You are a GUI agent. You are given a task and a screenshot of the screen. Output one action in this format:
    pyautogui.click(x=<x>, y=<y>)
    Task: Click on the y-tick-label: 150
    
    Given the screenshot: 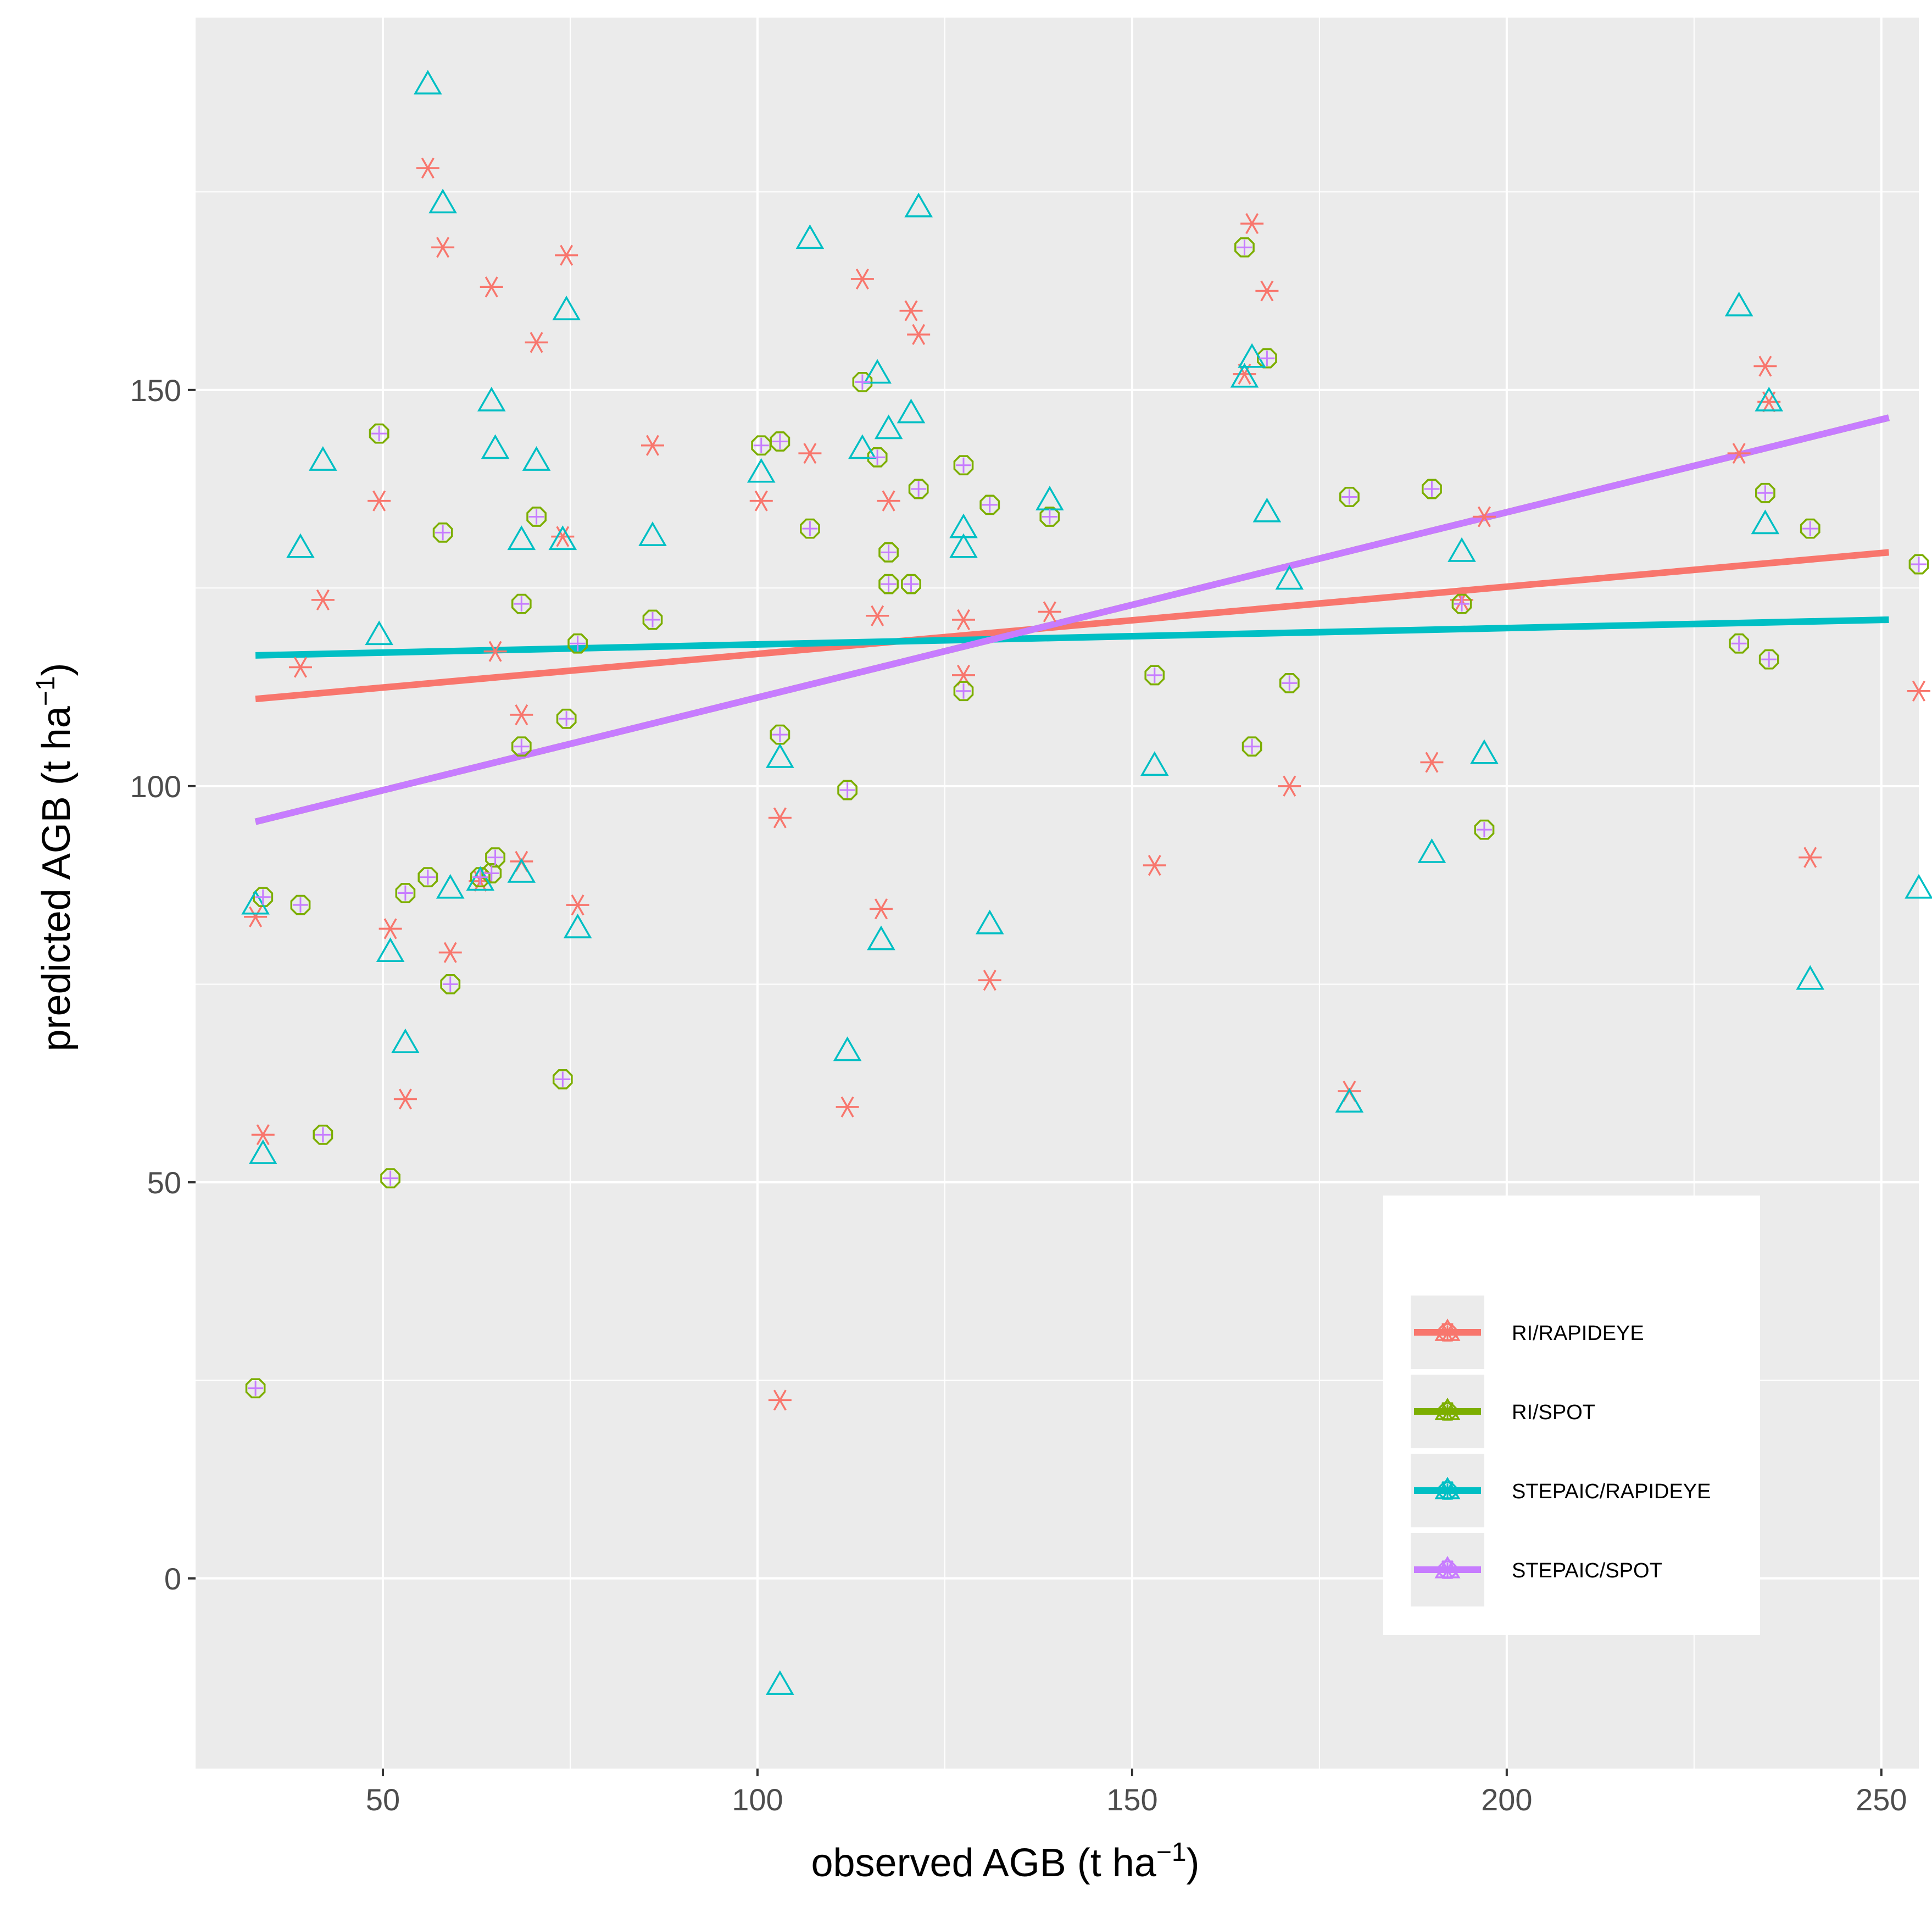 What is the action you would take?
    pyautogui.click(x=155, y=391)
    